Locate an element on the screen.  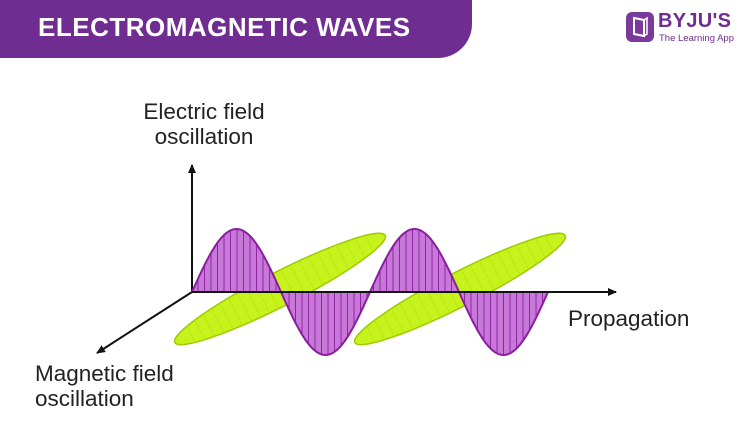
electric-field-label: Electric field oscillation is located at coordinates (204, 124).